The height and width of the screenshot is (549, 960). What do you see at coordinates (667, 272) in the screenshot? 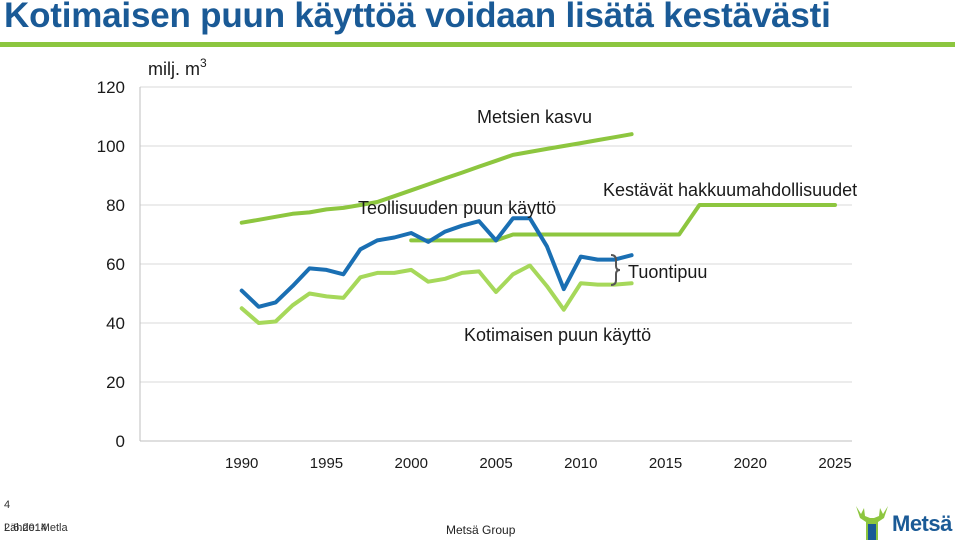
I see `annotation-tuontipuu: Tuontipuu` at bounding box center [667, 272].